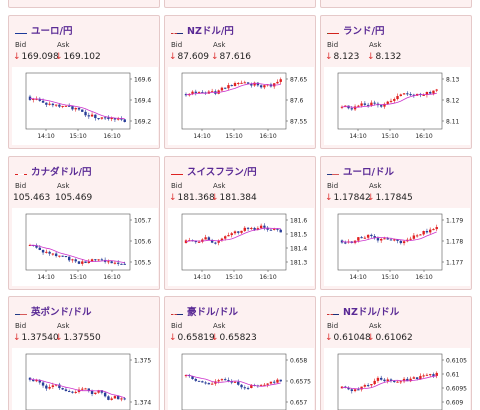 This screenshot has width=480, height=410. What do you see at coordinates (210, 31) in the screenshot?
I see `currency-pair-name: NZドル/円` at bounding box center [210, 31].